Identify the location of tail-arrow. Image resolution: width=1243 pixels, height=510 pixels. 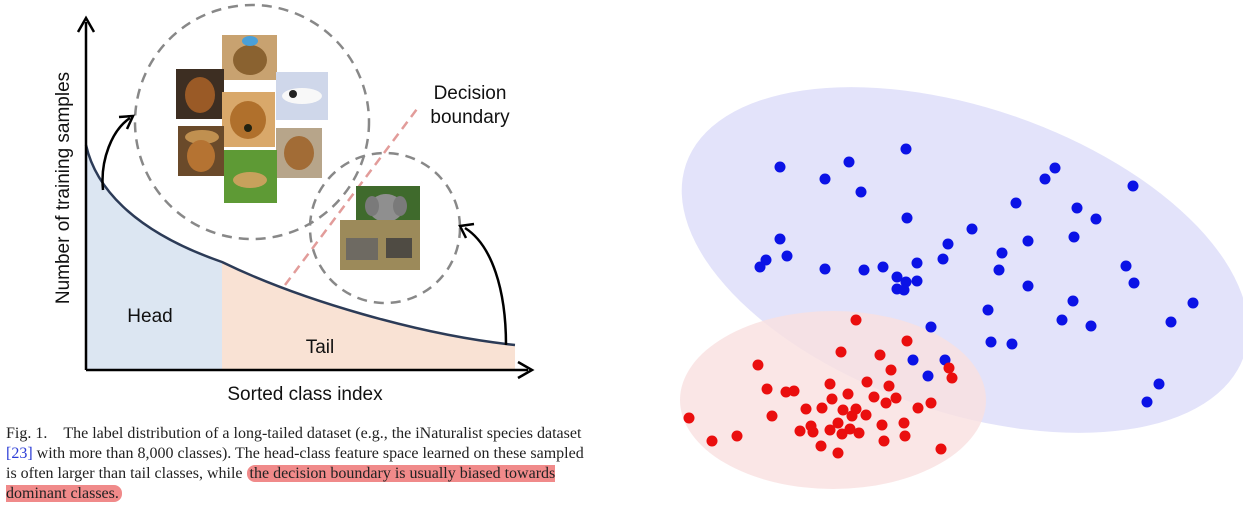
(486, 286).